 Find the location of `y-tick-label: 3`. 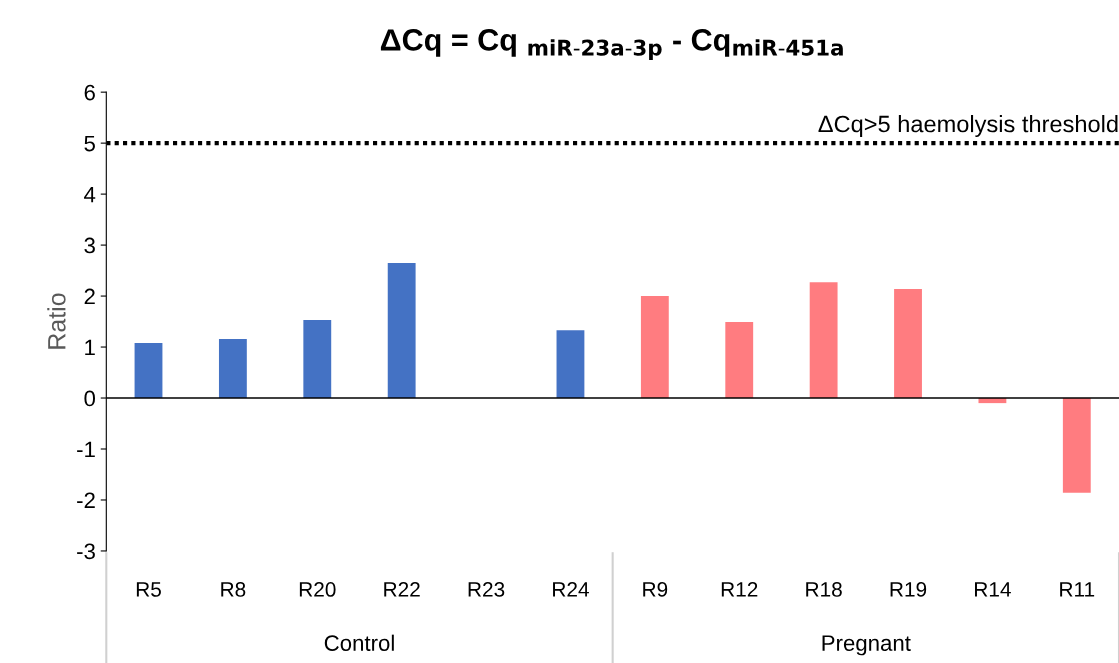

y-tick-label: 3 is located at coordinates (89, 245).